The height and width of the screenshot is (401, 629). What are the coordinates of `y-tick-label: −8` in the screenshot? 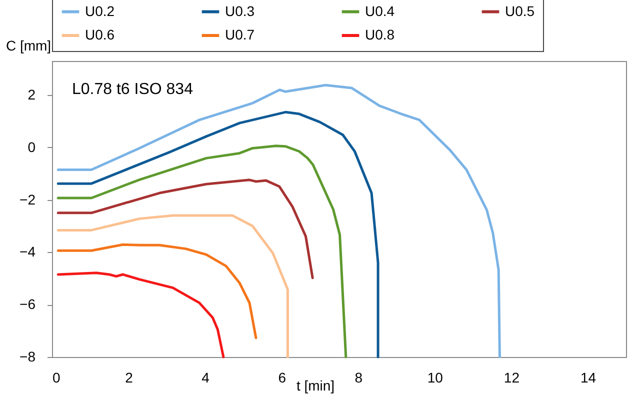 It's located at (28, 356).